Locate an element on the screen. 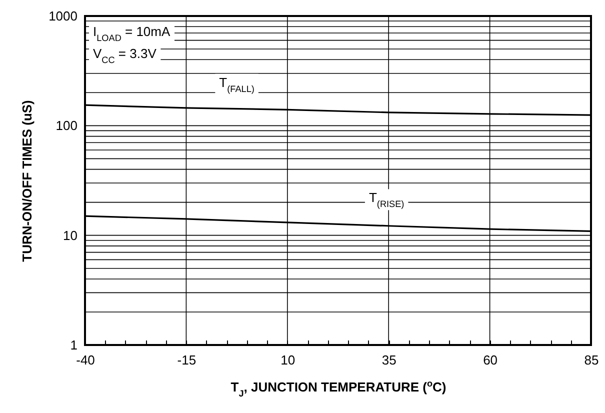 This screenshot has width=605, height=413. y-axis-title: TURN-ON/OFF TIMES (uS) is located at coordinates (27, 181).